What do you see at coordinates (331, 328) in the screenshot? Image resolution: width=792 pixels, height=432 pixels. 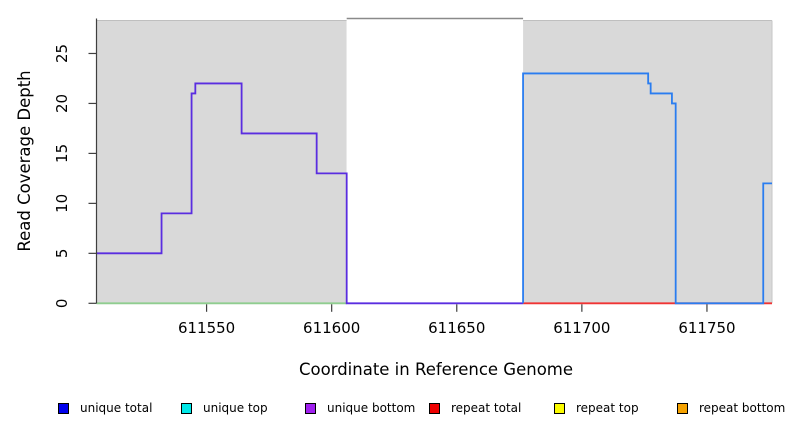 I see `x-tick-label: 611600` at bounding box center [331, 328].